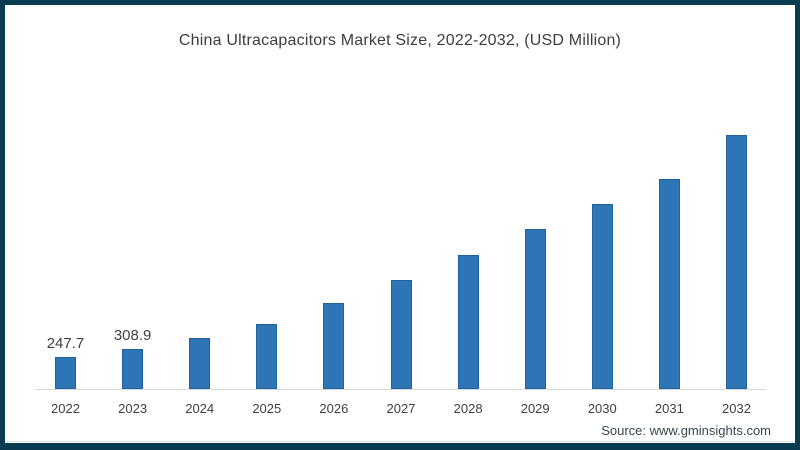  Describe the element at coordinates (267, 408) in the screenshot. I see `x-tick-2025: 2025` at that location.